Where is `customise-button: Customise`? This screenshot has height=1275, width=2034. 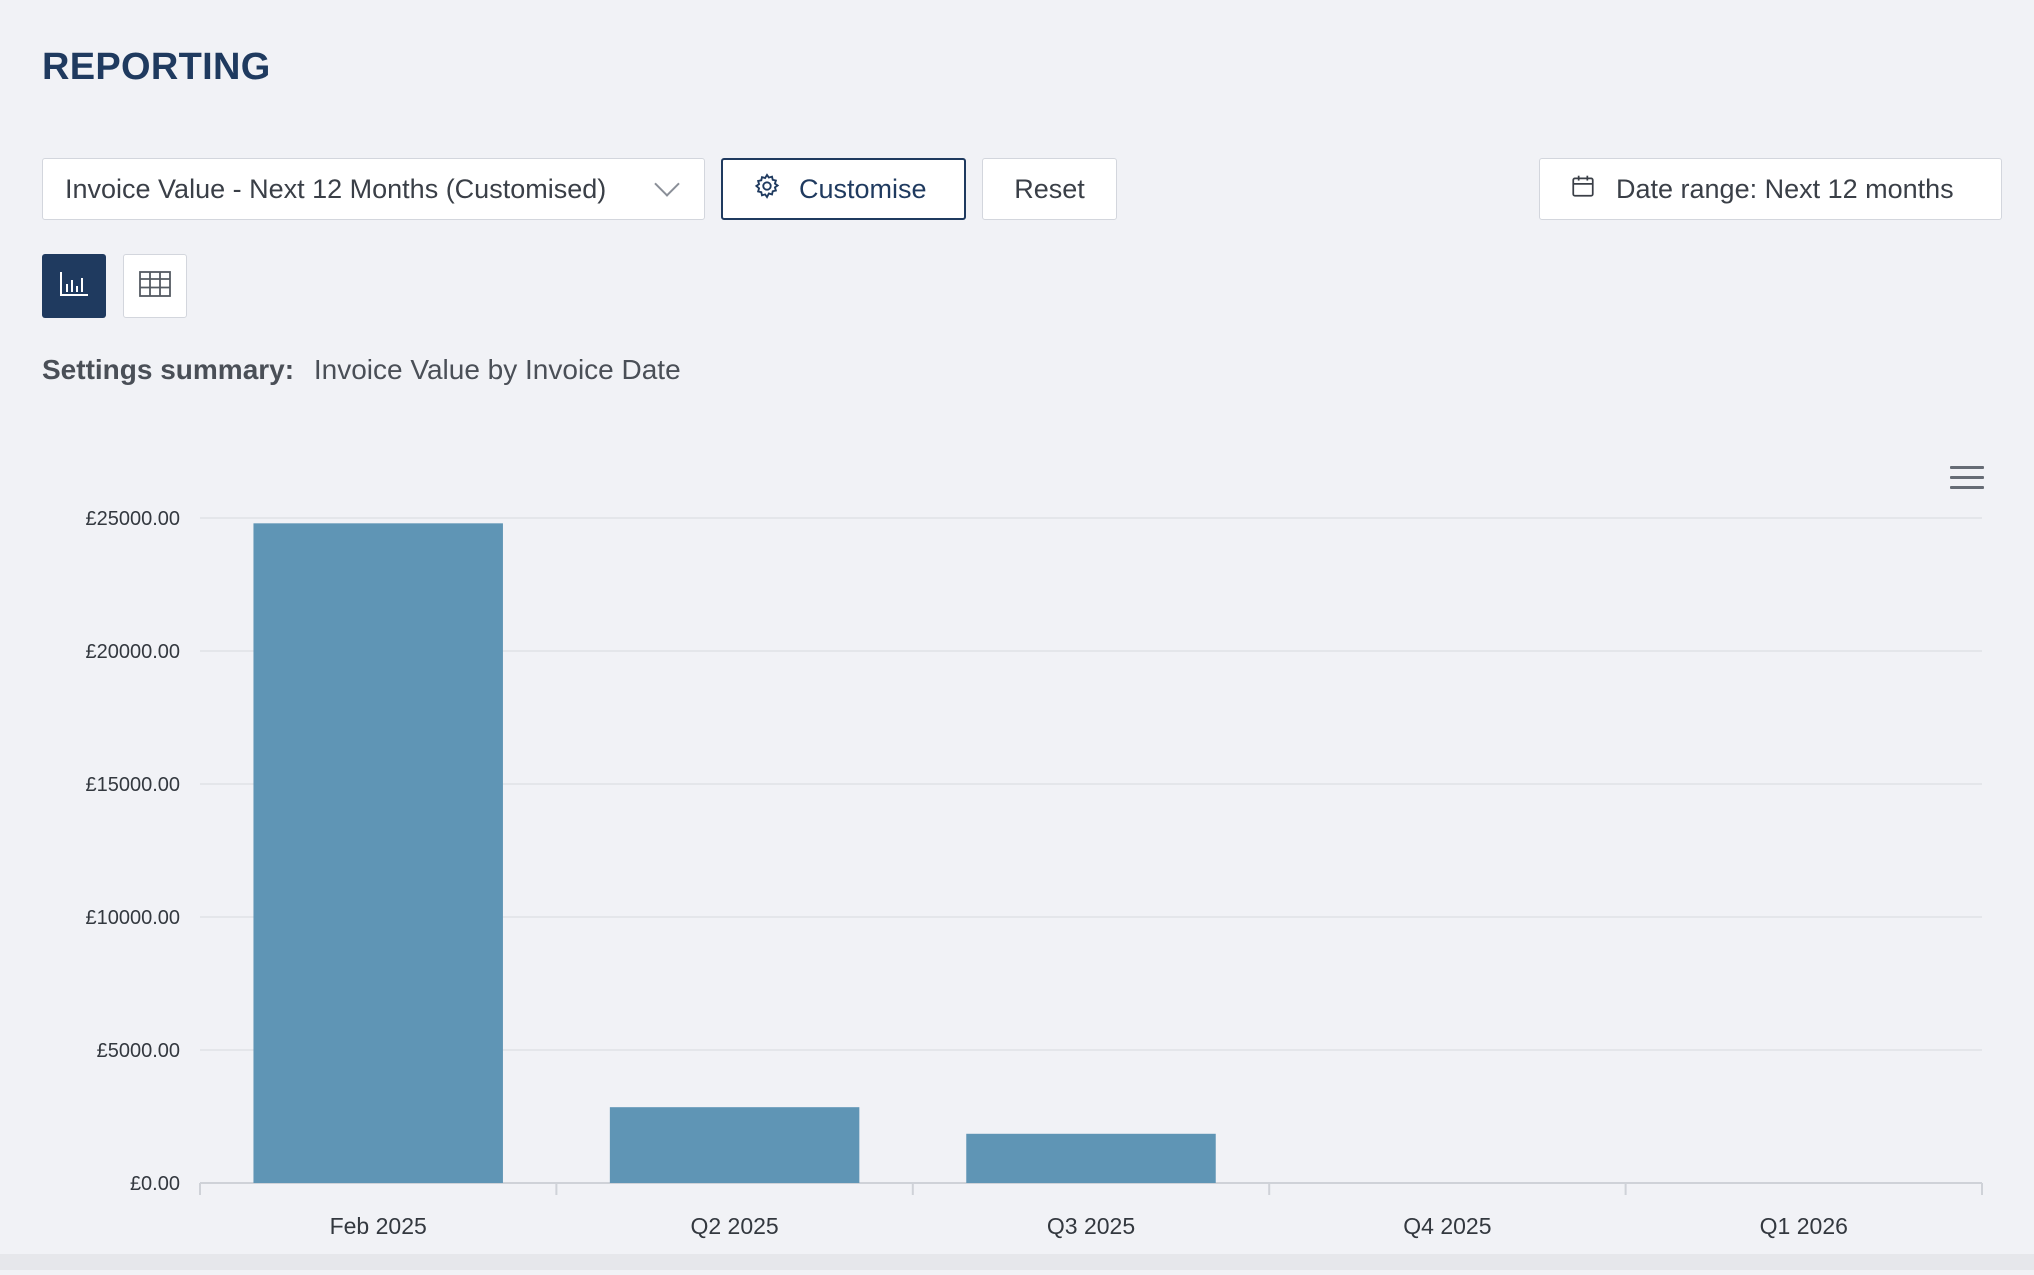
customise-button: Customise is located at coordinates (843, 189).